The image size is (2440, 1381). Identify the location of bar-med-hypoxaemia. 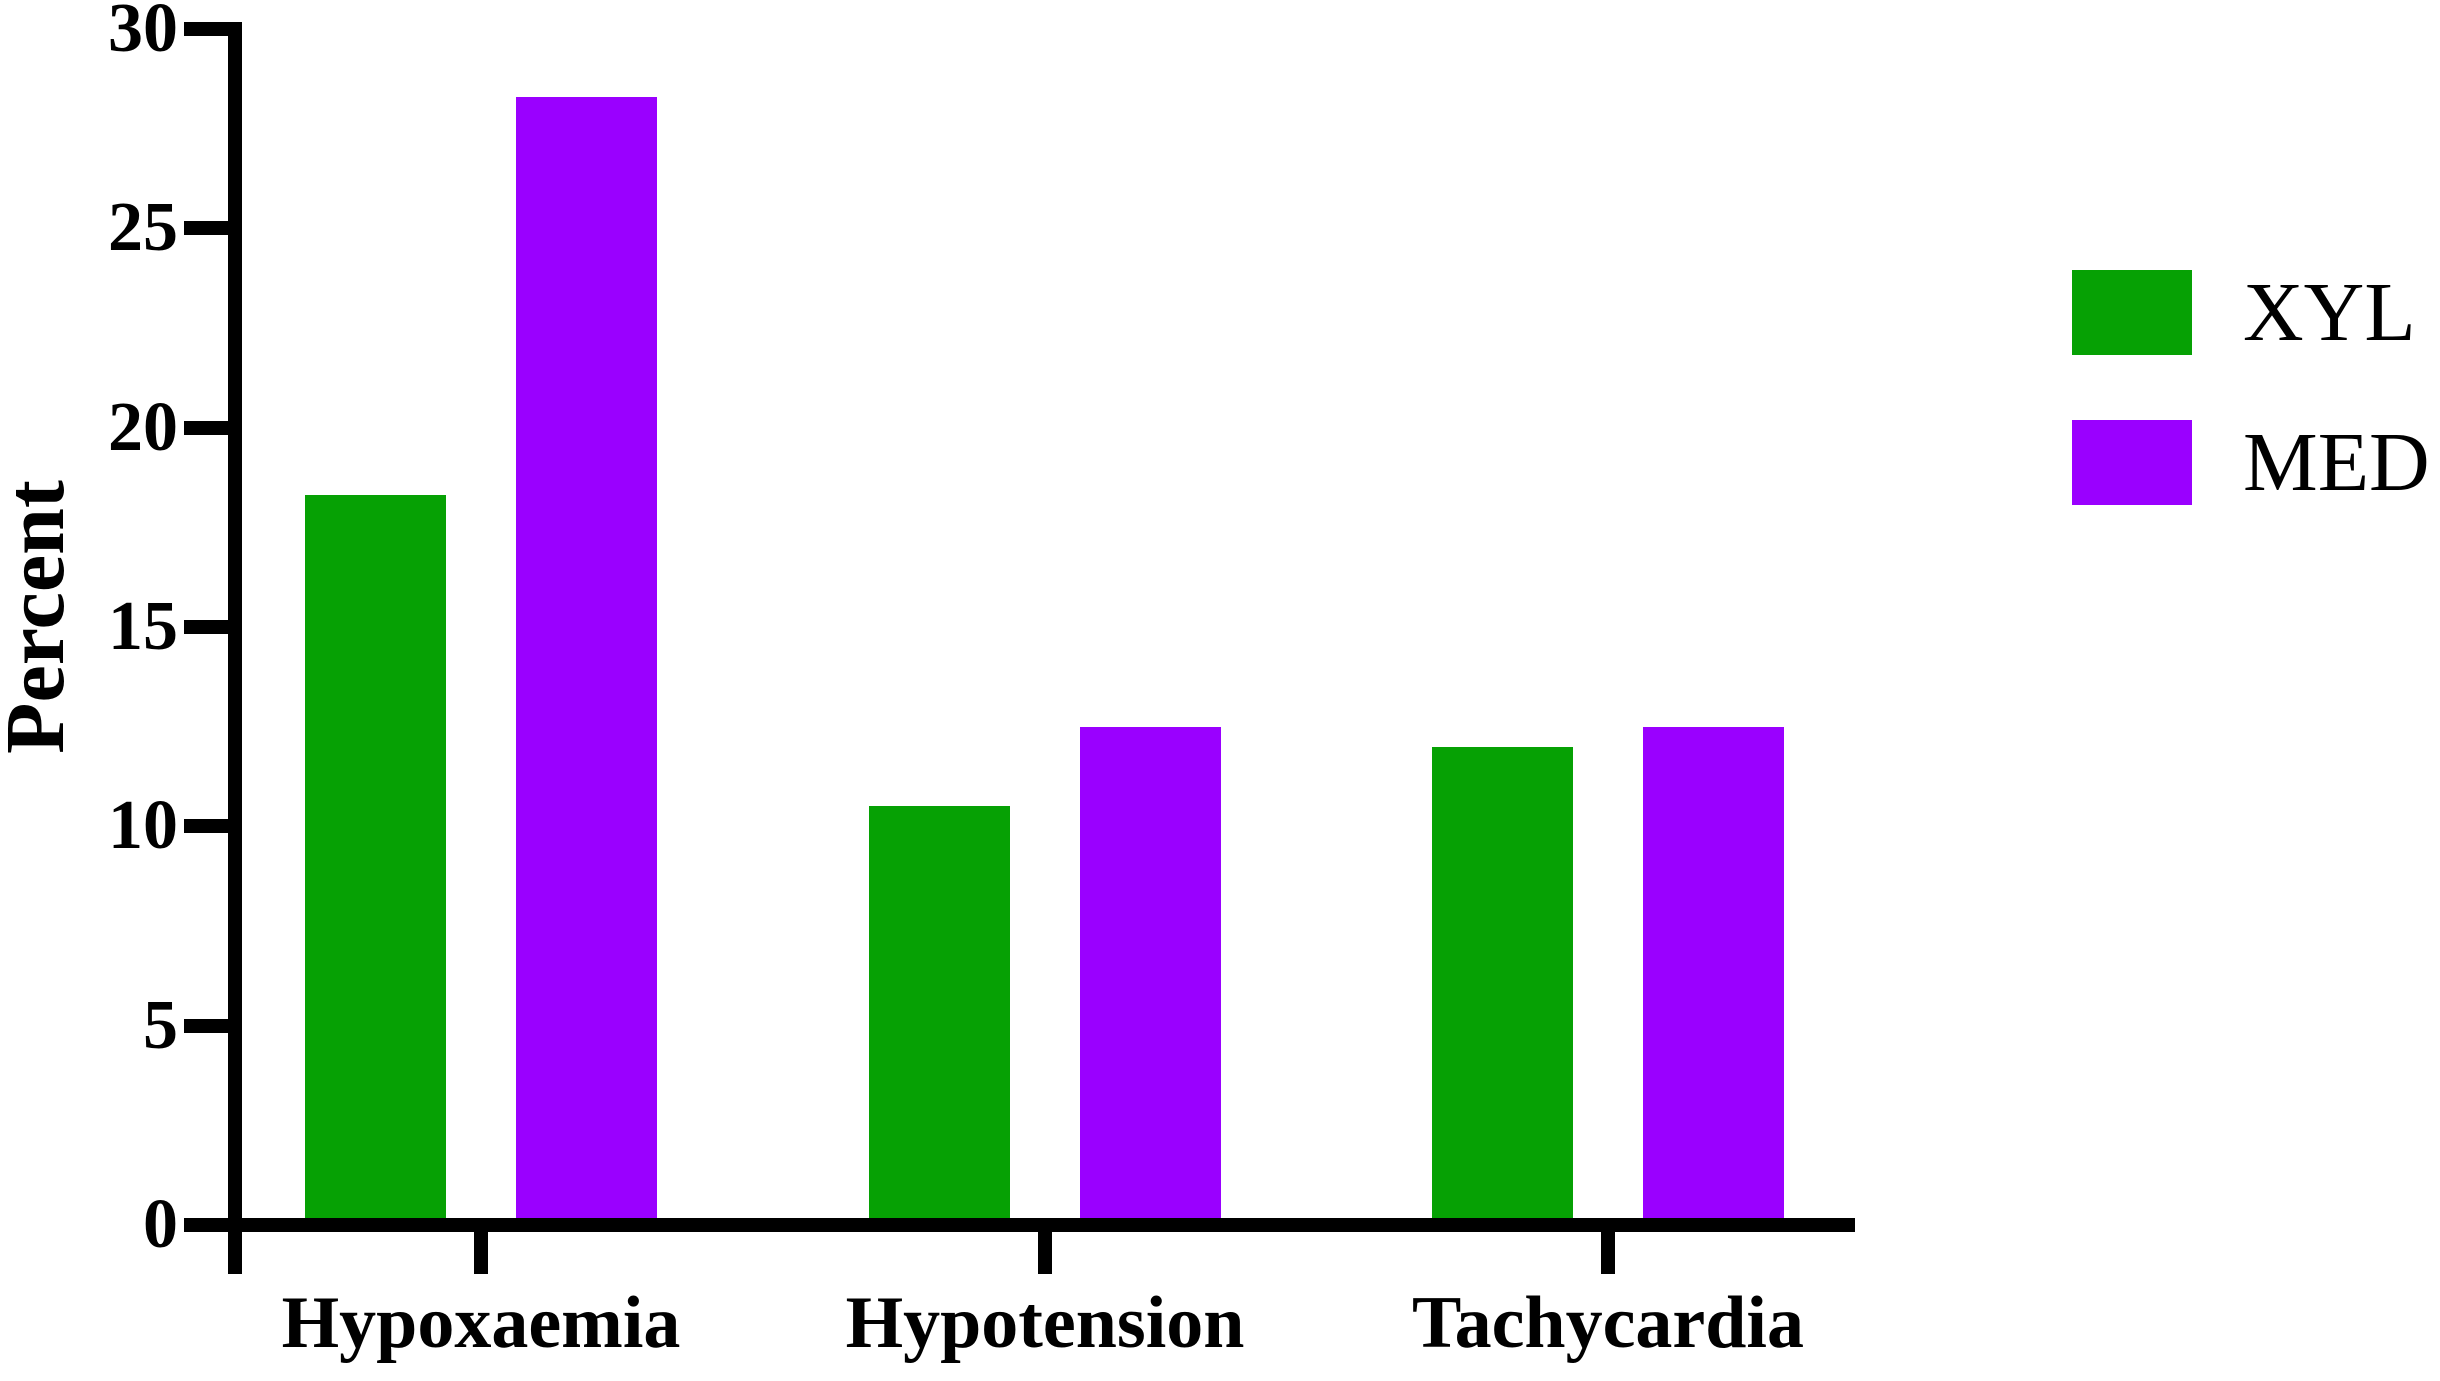
(586, 657).